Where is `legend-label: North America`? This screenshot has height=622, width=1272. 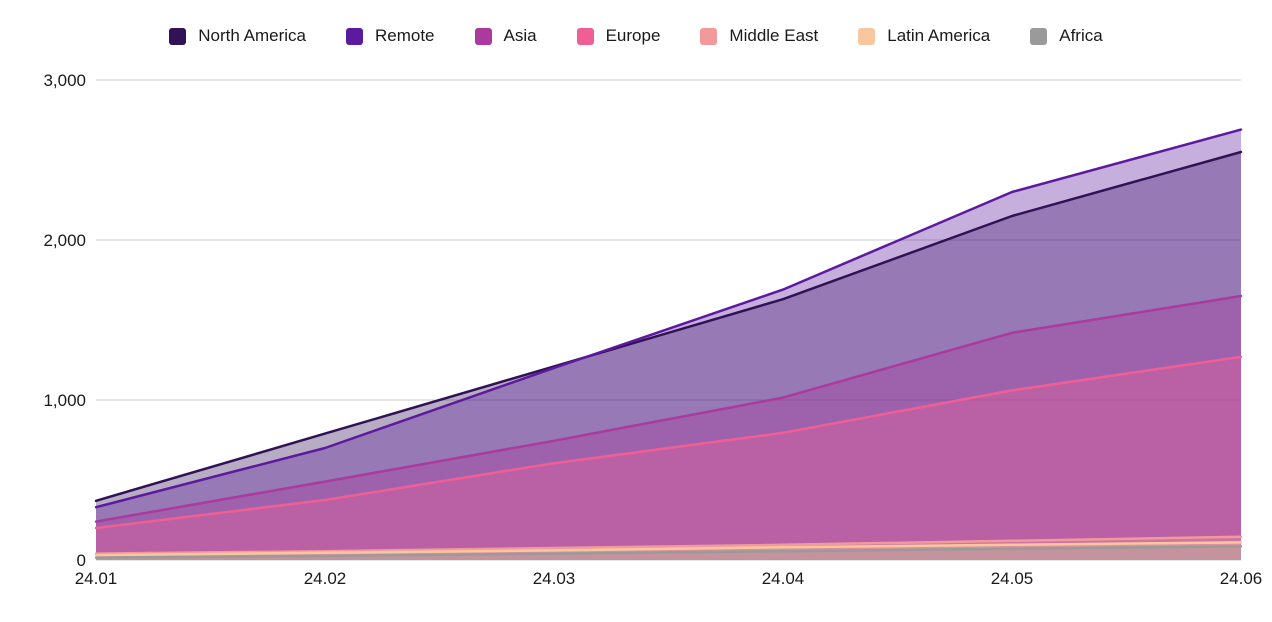 legend-label: North America is located at coordinates (252, 35).